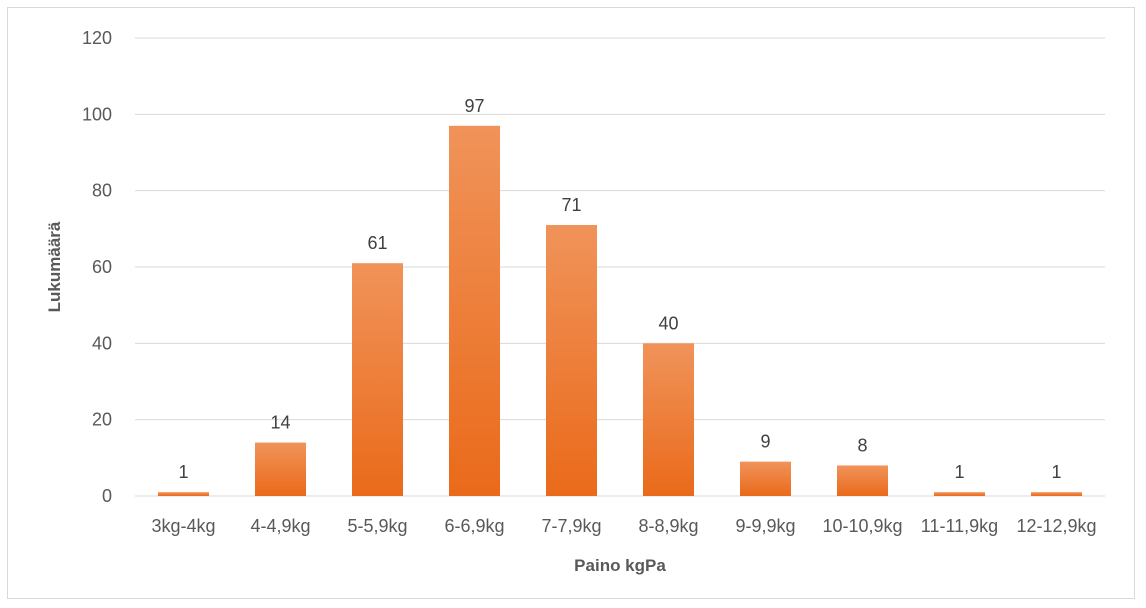 The height and width of the screenshot is (608, 1146). Describe the element at coordinates (54, 266) in the screenshot. I see `y-axis-title: Lukumäärä` at that location.